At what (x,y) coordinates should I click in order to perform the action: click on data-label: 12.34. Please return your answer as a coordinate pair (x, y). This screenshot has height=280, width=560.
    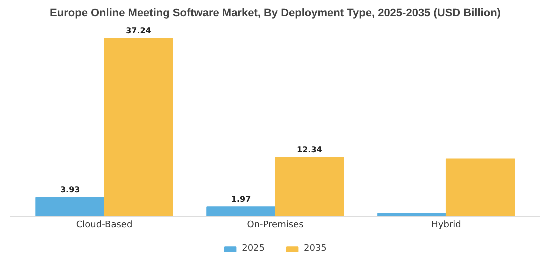
    Looking at the image, I should click on (310, 150).